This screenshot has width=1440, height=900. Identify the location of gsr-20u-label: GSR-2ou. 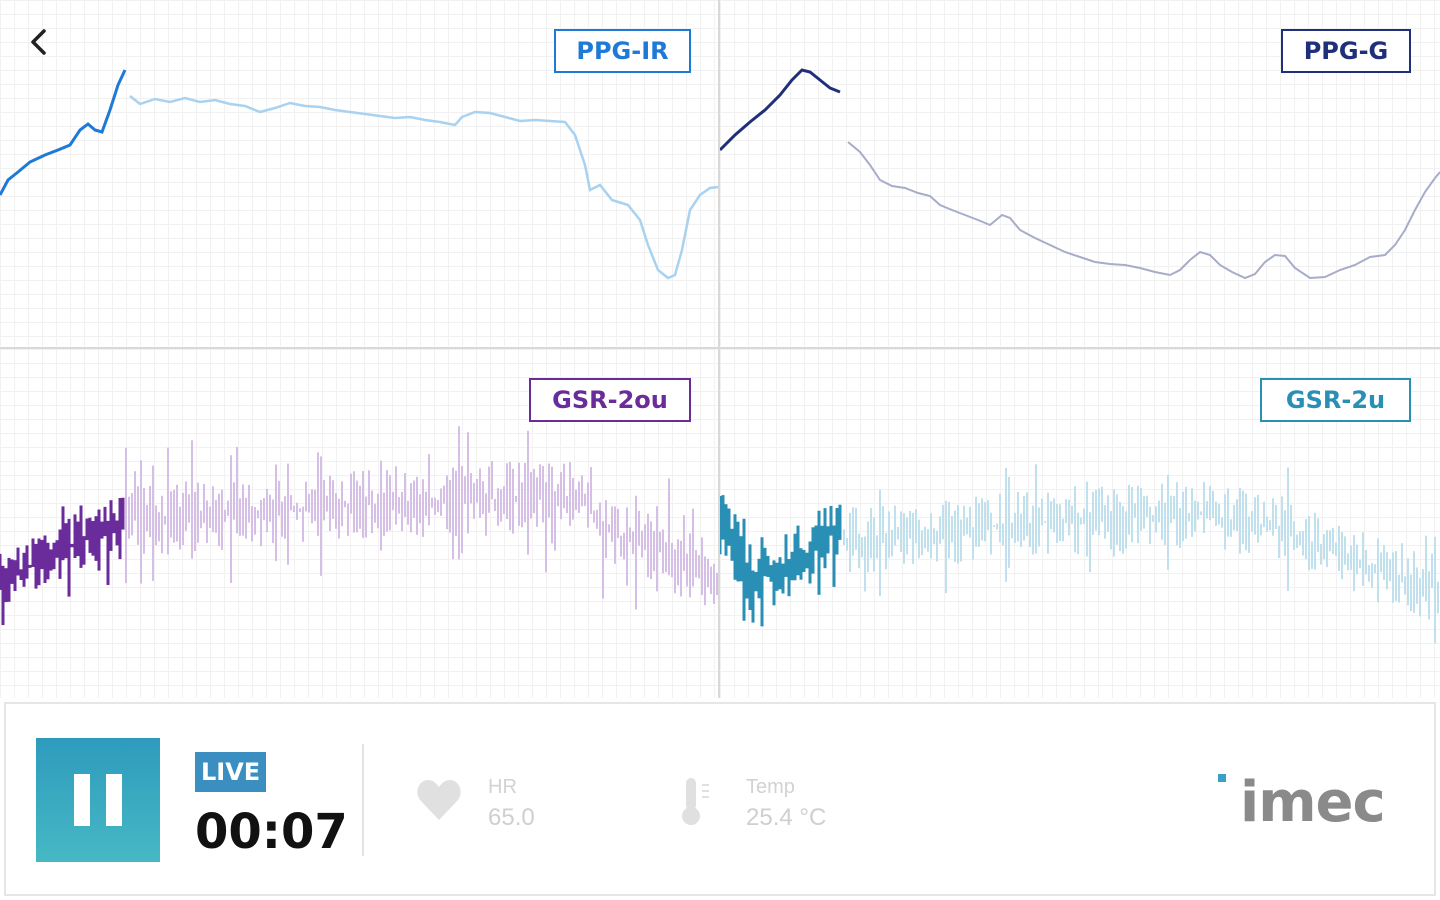
(610, 400).